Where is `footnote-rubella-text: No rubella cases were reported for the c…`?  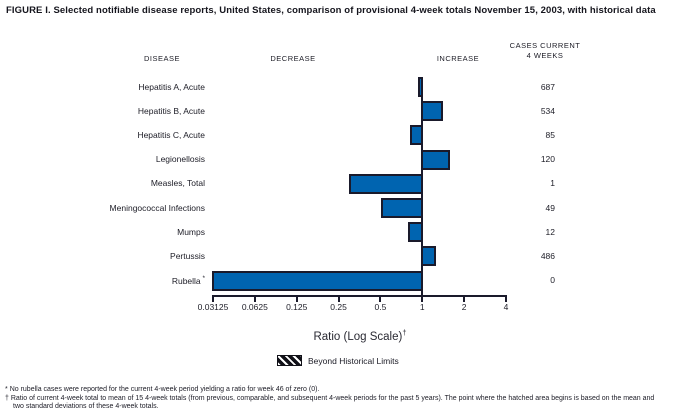 footnote-rubella-text: No rubella cases were reported for the c… is located at coordinates (164, 389).